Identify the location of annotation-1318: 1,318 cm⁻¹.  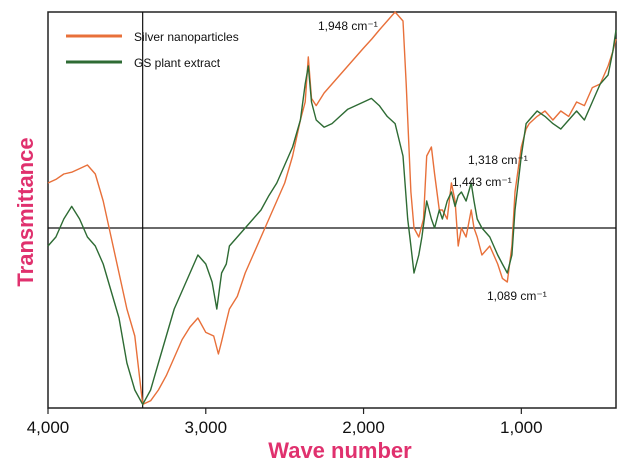
(498, 160).